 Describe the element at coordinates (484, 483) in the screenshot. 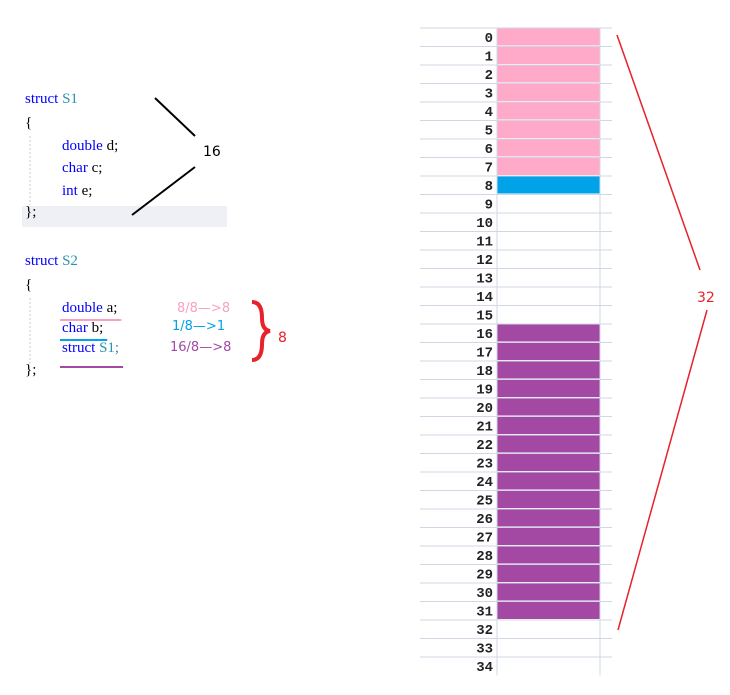

I see `row-label: 24` at that location.